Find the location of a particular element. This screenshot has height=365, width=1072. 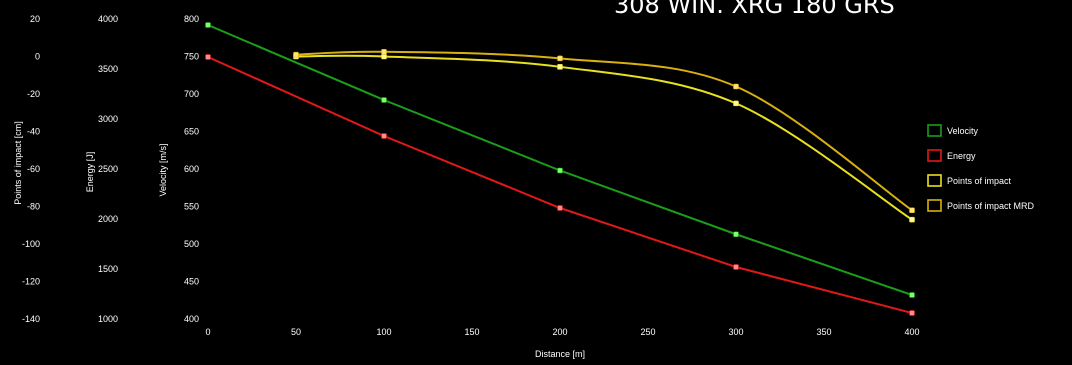

x-tick-50: 50 is located at coordinates (296, 332).